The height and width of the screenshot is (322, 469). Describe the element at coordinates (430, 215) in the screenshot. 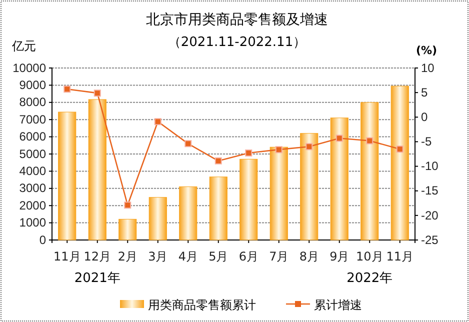

I see `y2-tick-label: -20` at that location.